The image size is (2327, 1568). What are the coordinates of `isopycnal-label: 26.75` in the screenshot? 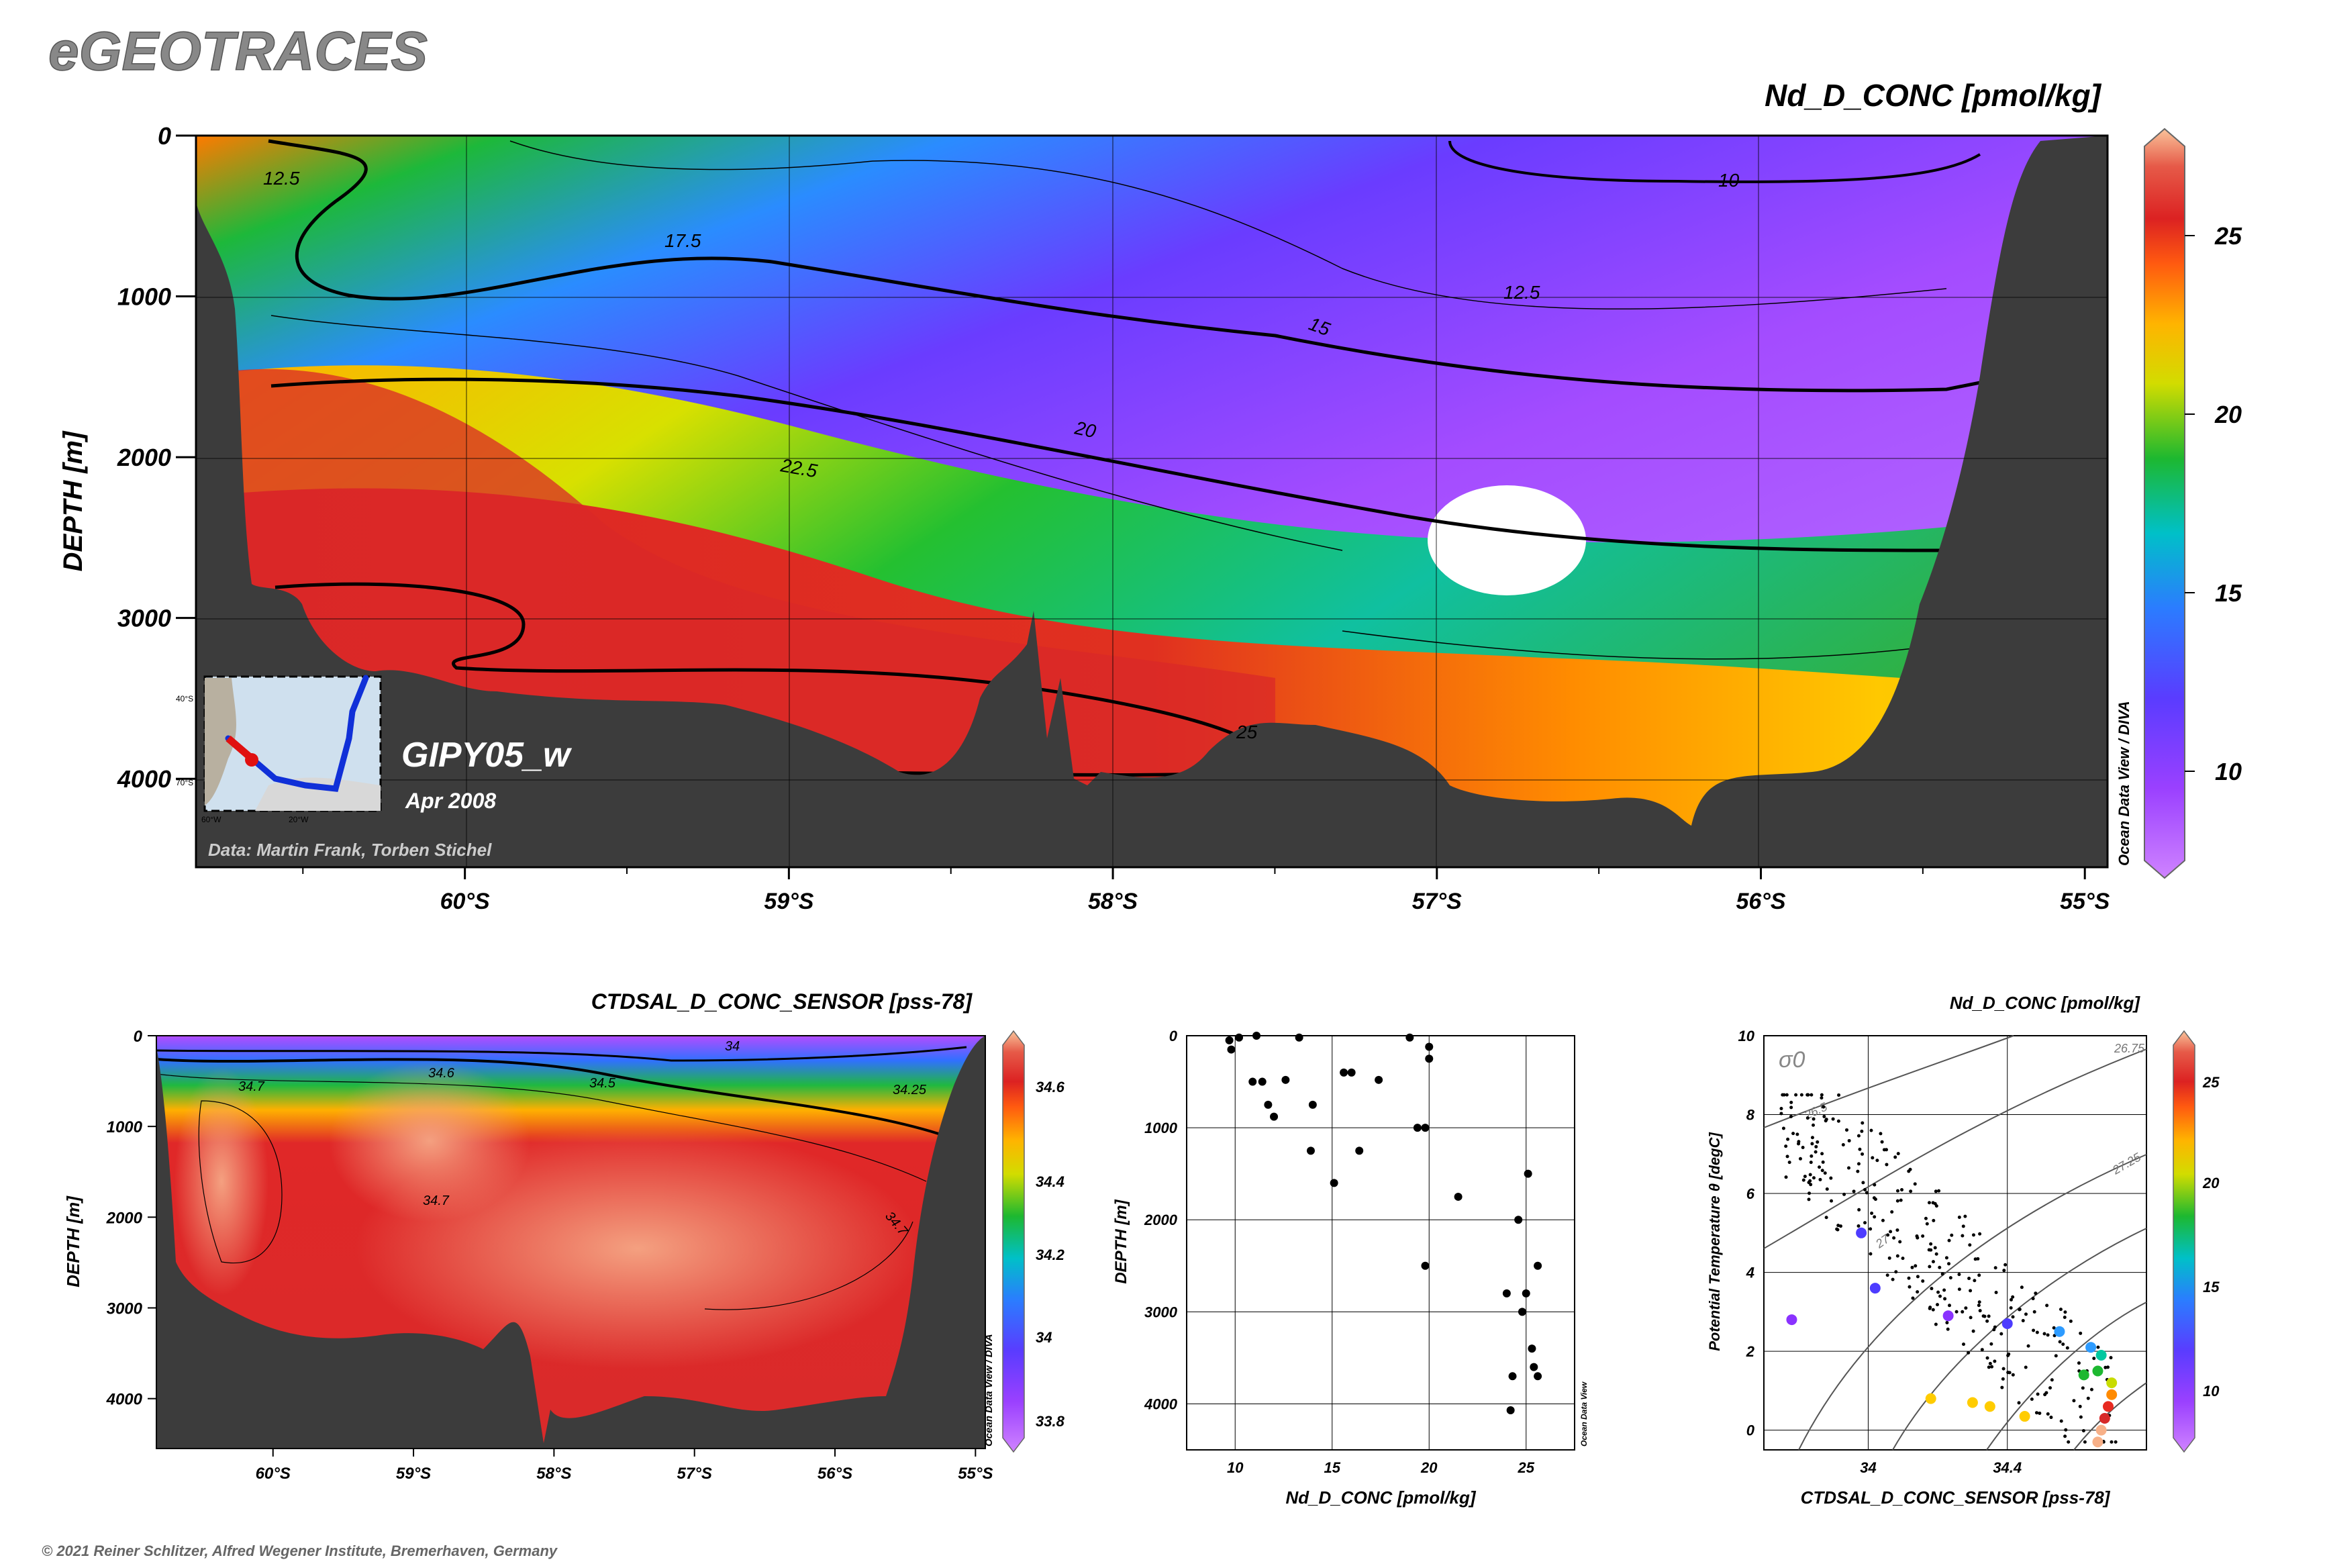 It's located at (2129, 1048).